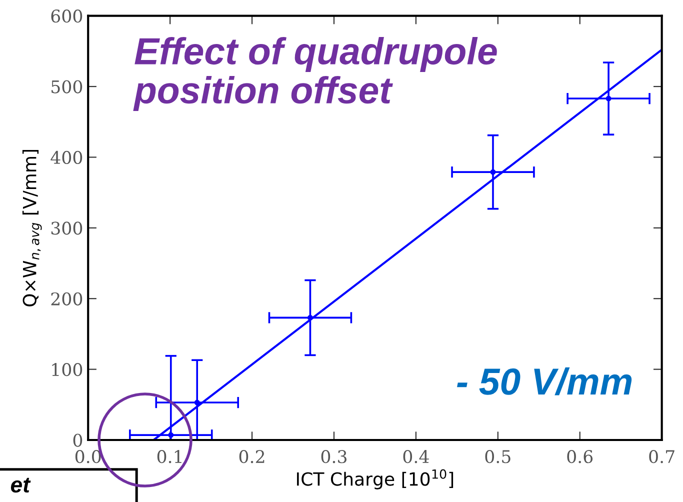 This screenshot has height=502, width=683. I want to click on annotation: - 50 V/mm, so click(544, 381).